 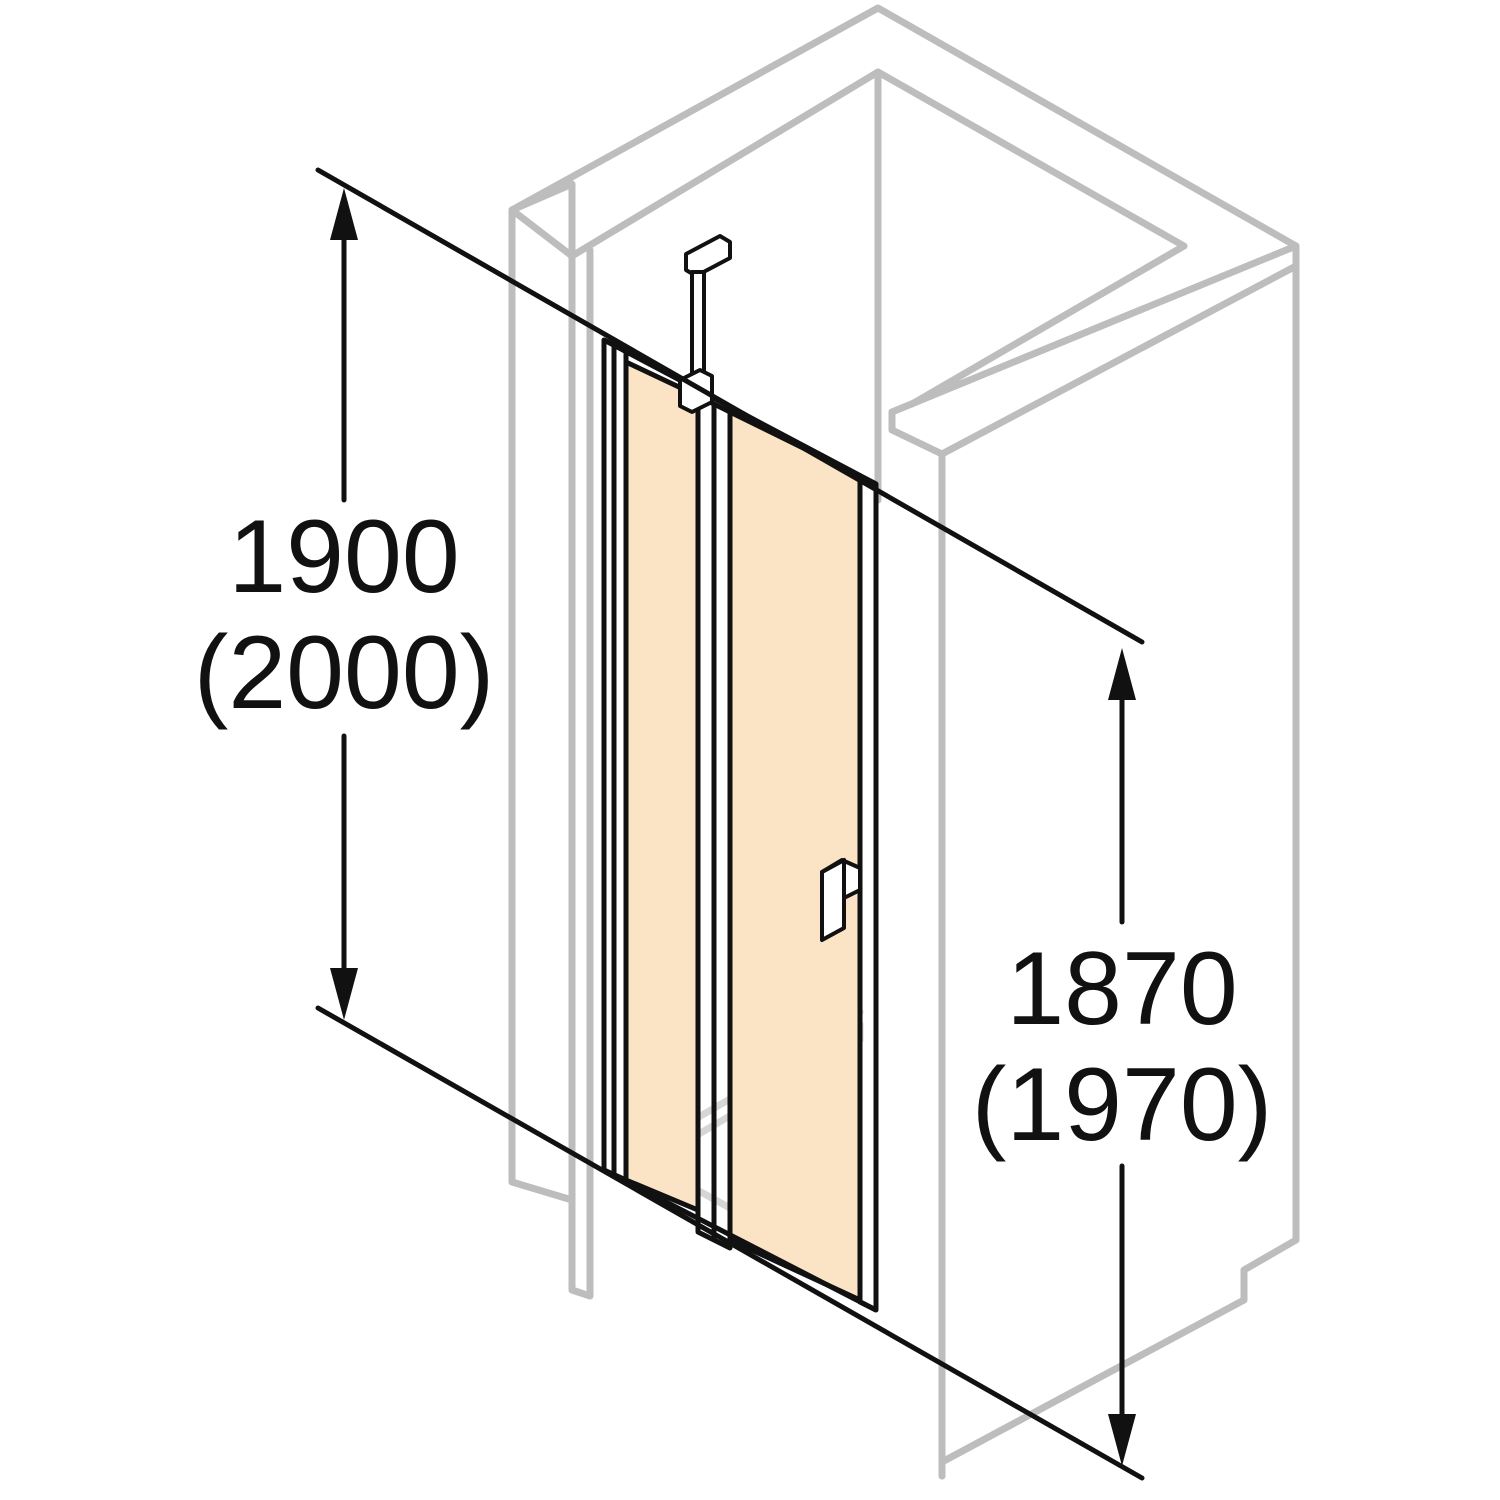 What do you see at coordinates (1122, 674) in the screenshot?
I see `right-arrow-up` at bounding box center [1122, 674].